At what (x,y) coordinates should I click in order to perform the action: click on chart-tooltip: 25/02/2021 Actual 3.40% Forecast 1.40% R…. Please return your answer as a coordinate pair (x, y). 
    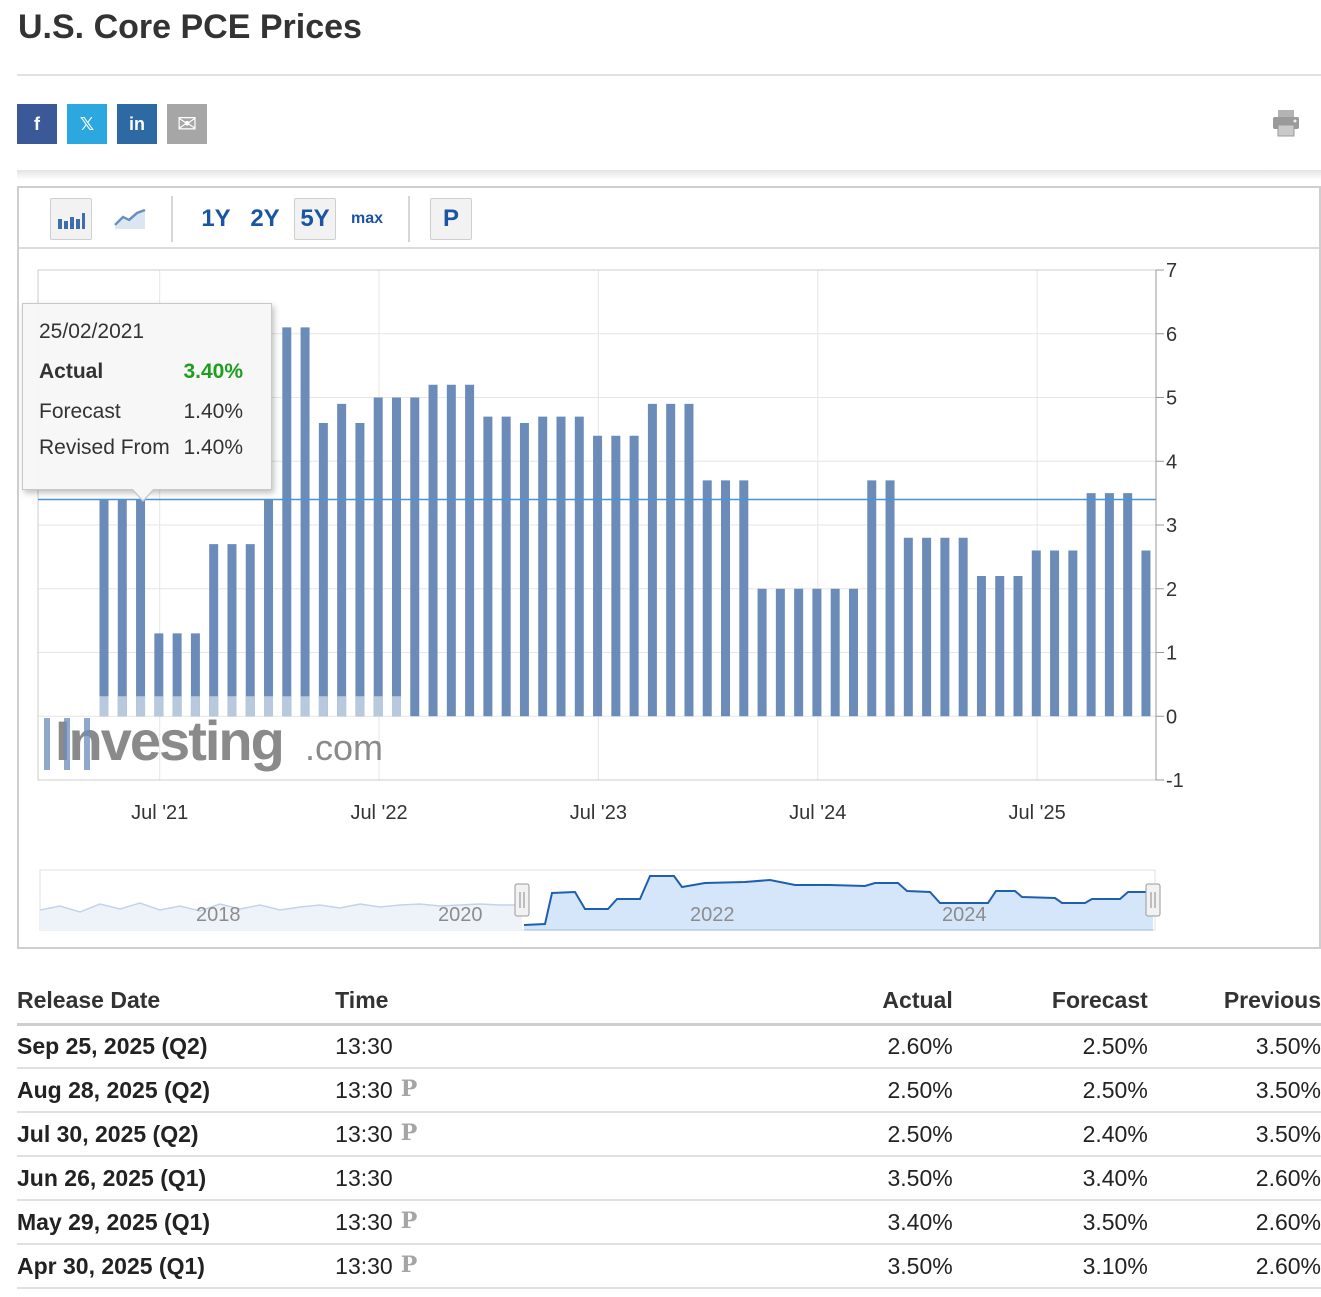
    Looking at the image, I should click on (147, 402).